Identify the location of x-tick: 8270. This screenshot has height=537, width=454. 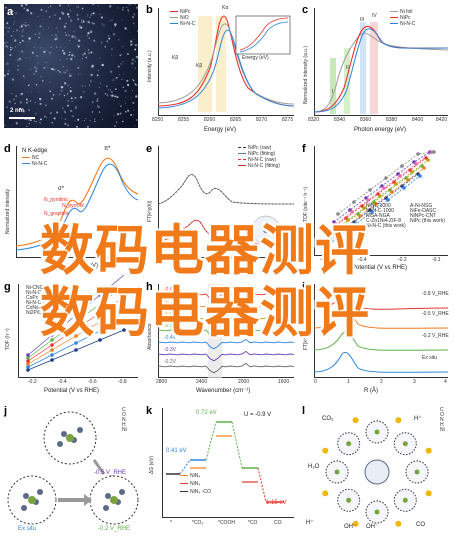
(262, 120).